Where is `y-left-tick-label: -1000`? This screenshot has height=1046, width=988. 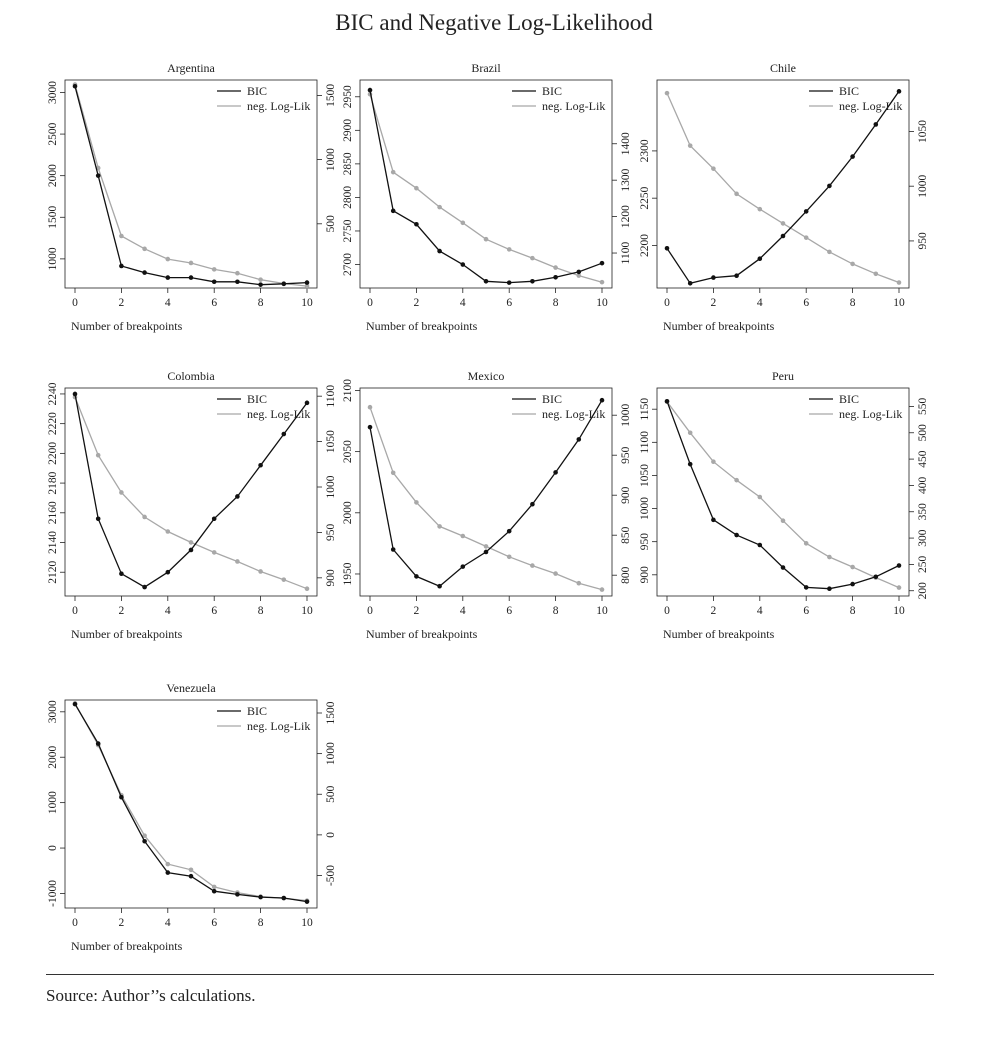 y-left-tick-label: -1000 is located at coordinates (53, 893).